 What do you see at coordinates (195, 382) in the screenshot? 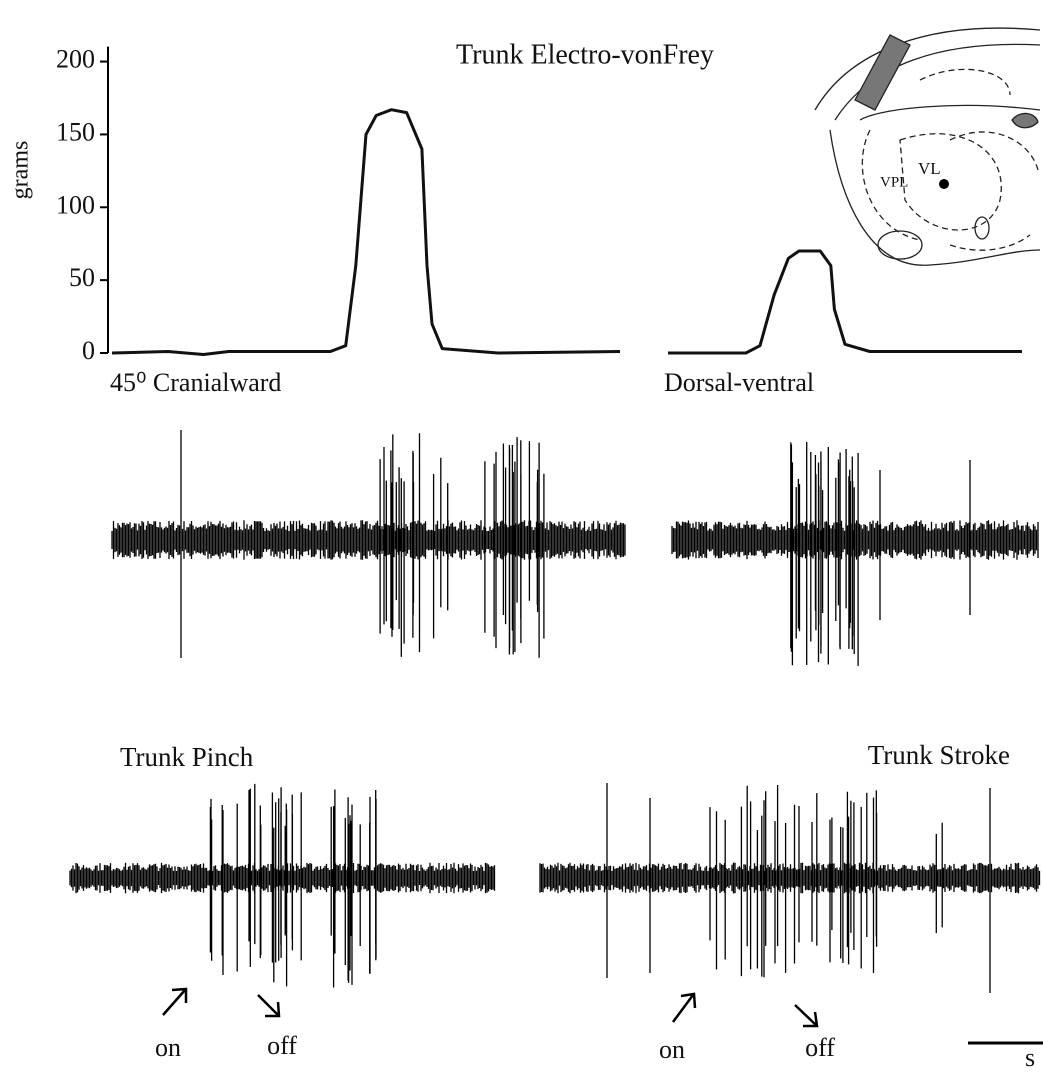
I see `panel-label: 45⁰ Cranialward` at bounding box center [195, 382].